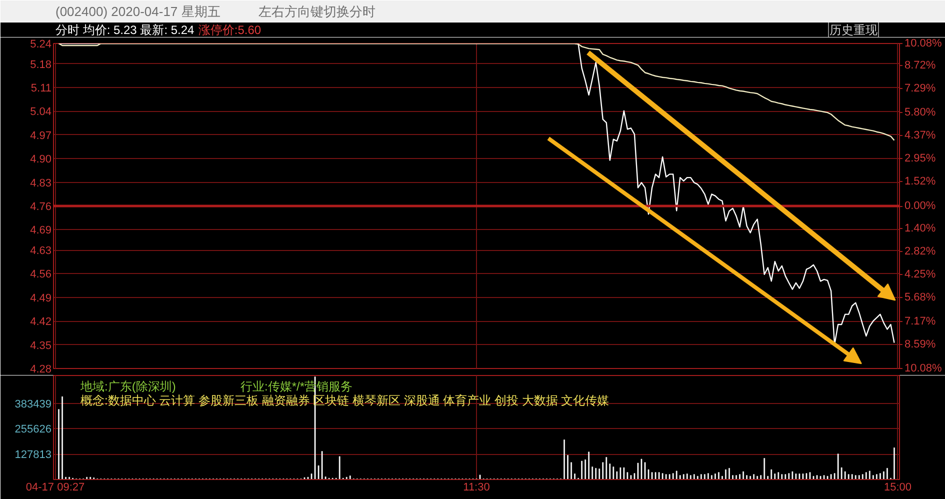 The height and width of the screenshot is (499, 945). Describe the element at coordinates (920, 228) in the screenshot. I see `y2-tick-label: 1.40%` at that location.